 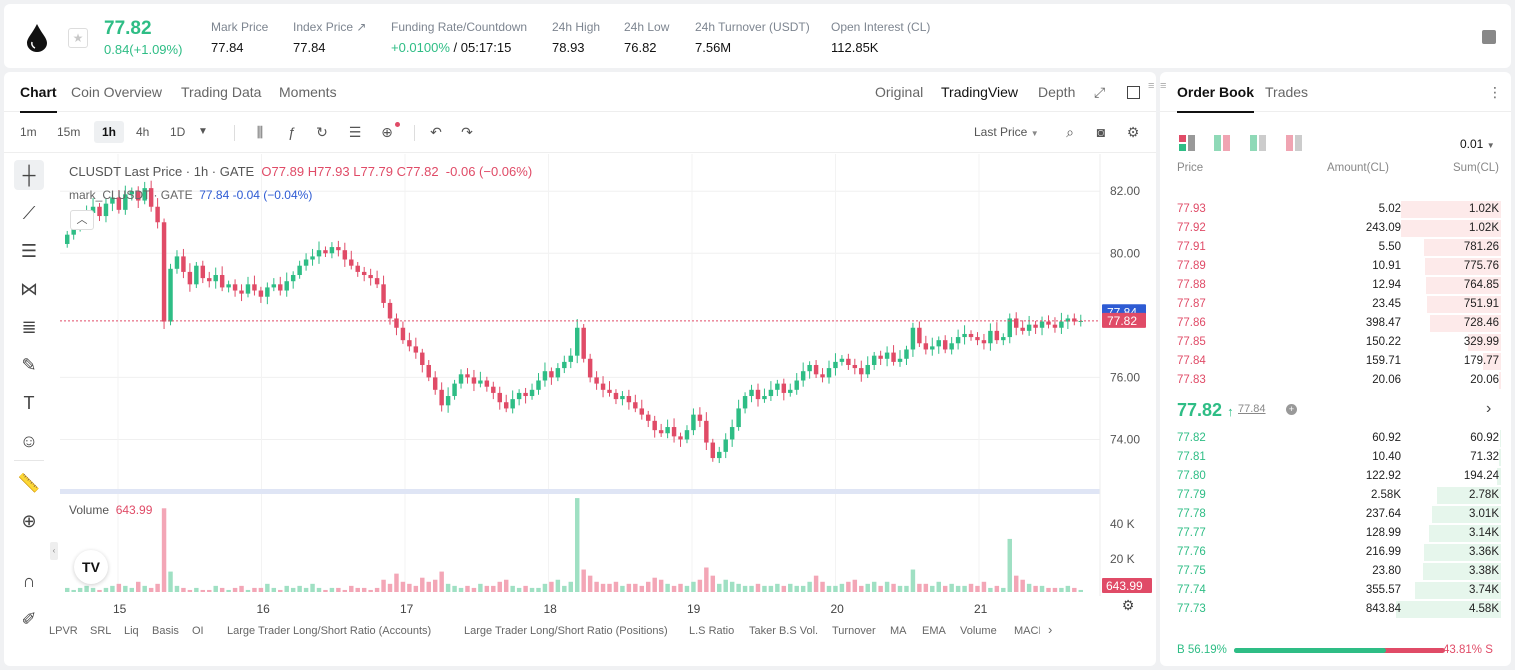 What do you see at coordinates (387, 132) in the screenshot?
I see `add-alert-icon: ⊕` at bounding box center [387, 132].